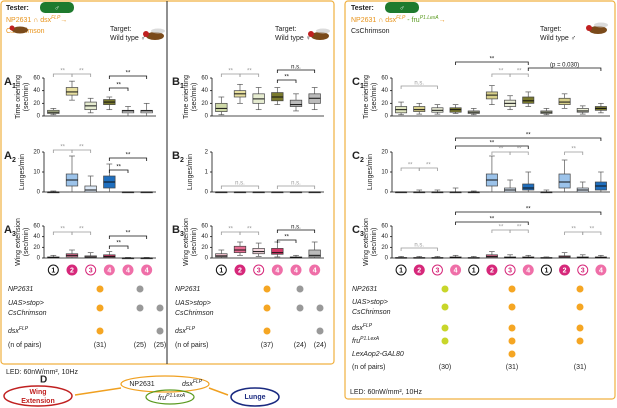 The image size is (617, 408). I want to click on text-part: fru, so click(162, 398).